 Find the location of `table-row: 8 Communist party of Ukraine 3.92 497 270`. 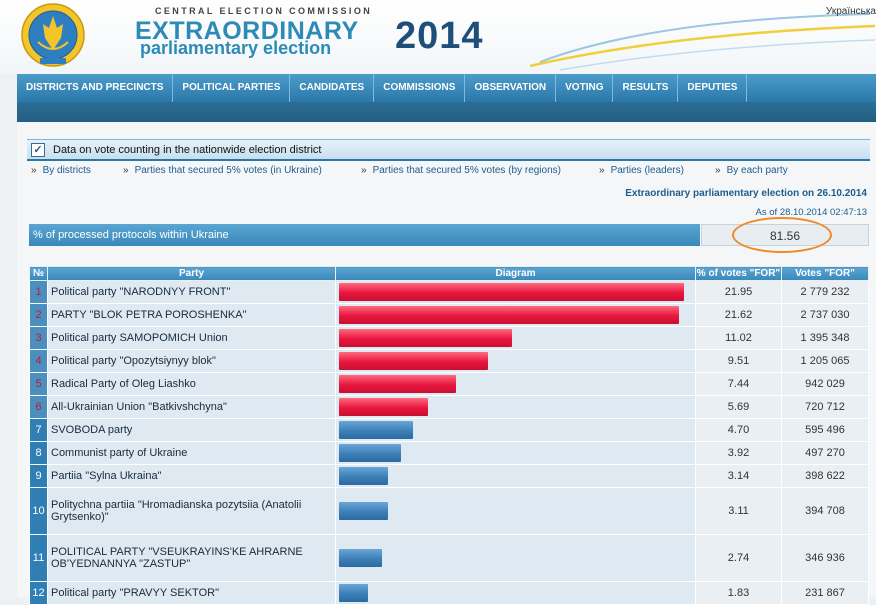

table-row: 8 Communist party of Ukraine 3.92 497 270 is located at coordinates (449, 453).